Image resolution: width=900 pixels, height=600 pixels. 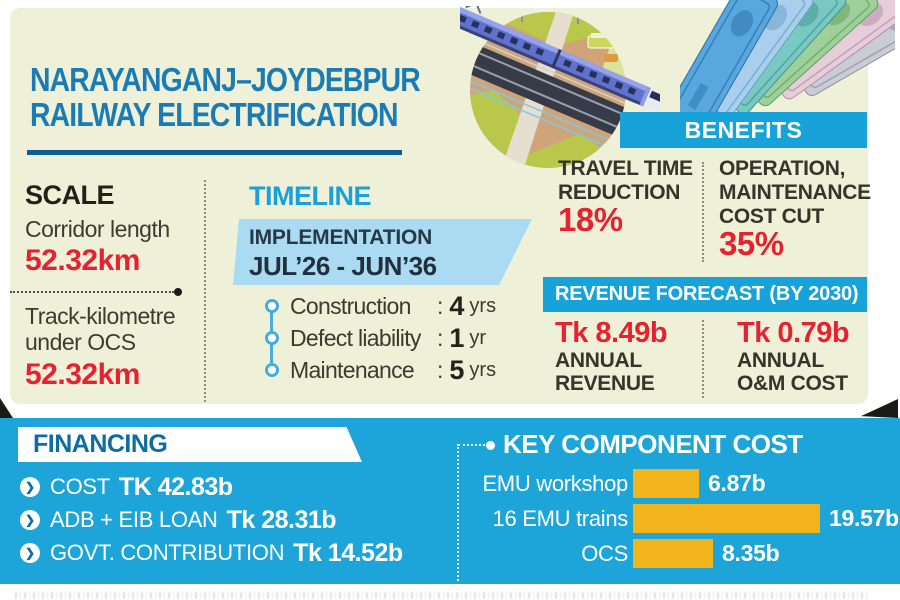 I want to click on bar-label-emu-workshop: EMU workshop, so click(x=555, y=483).